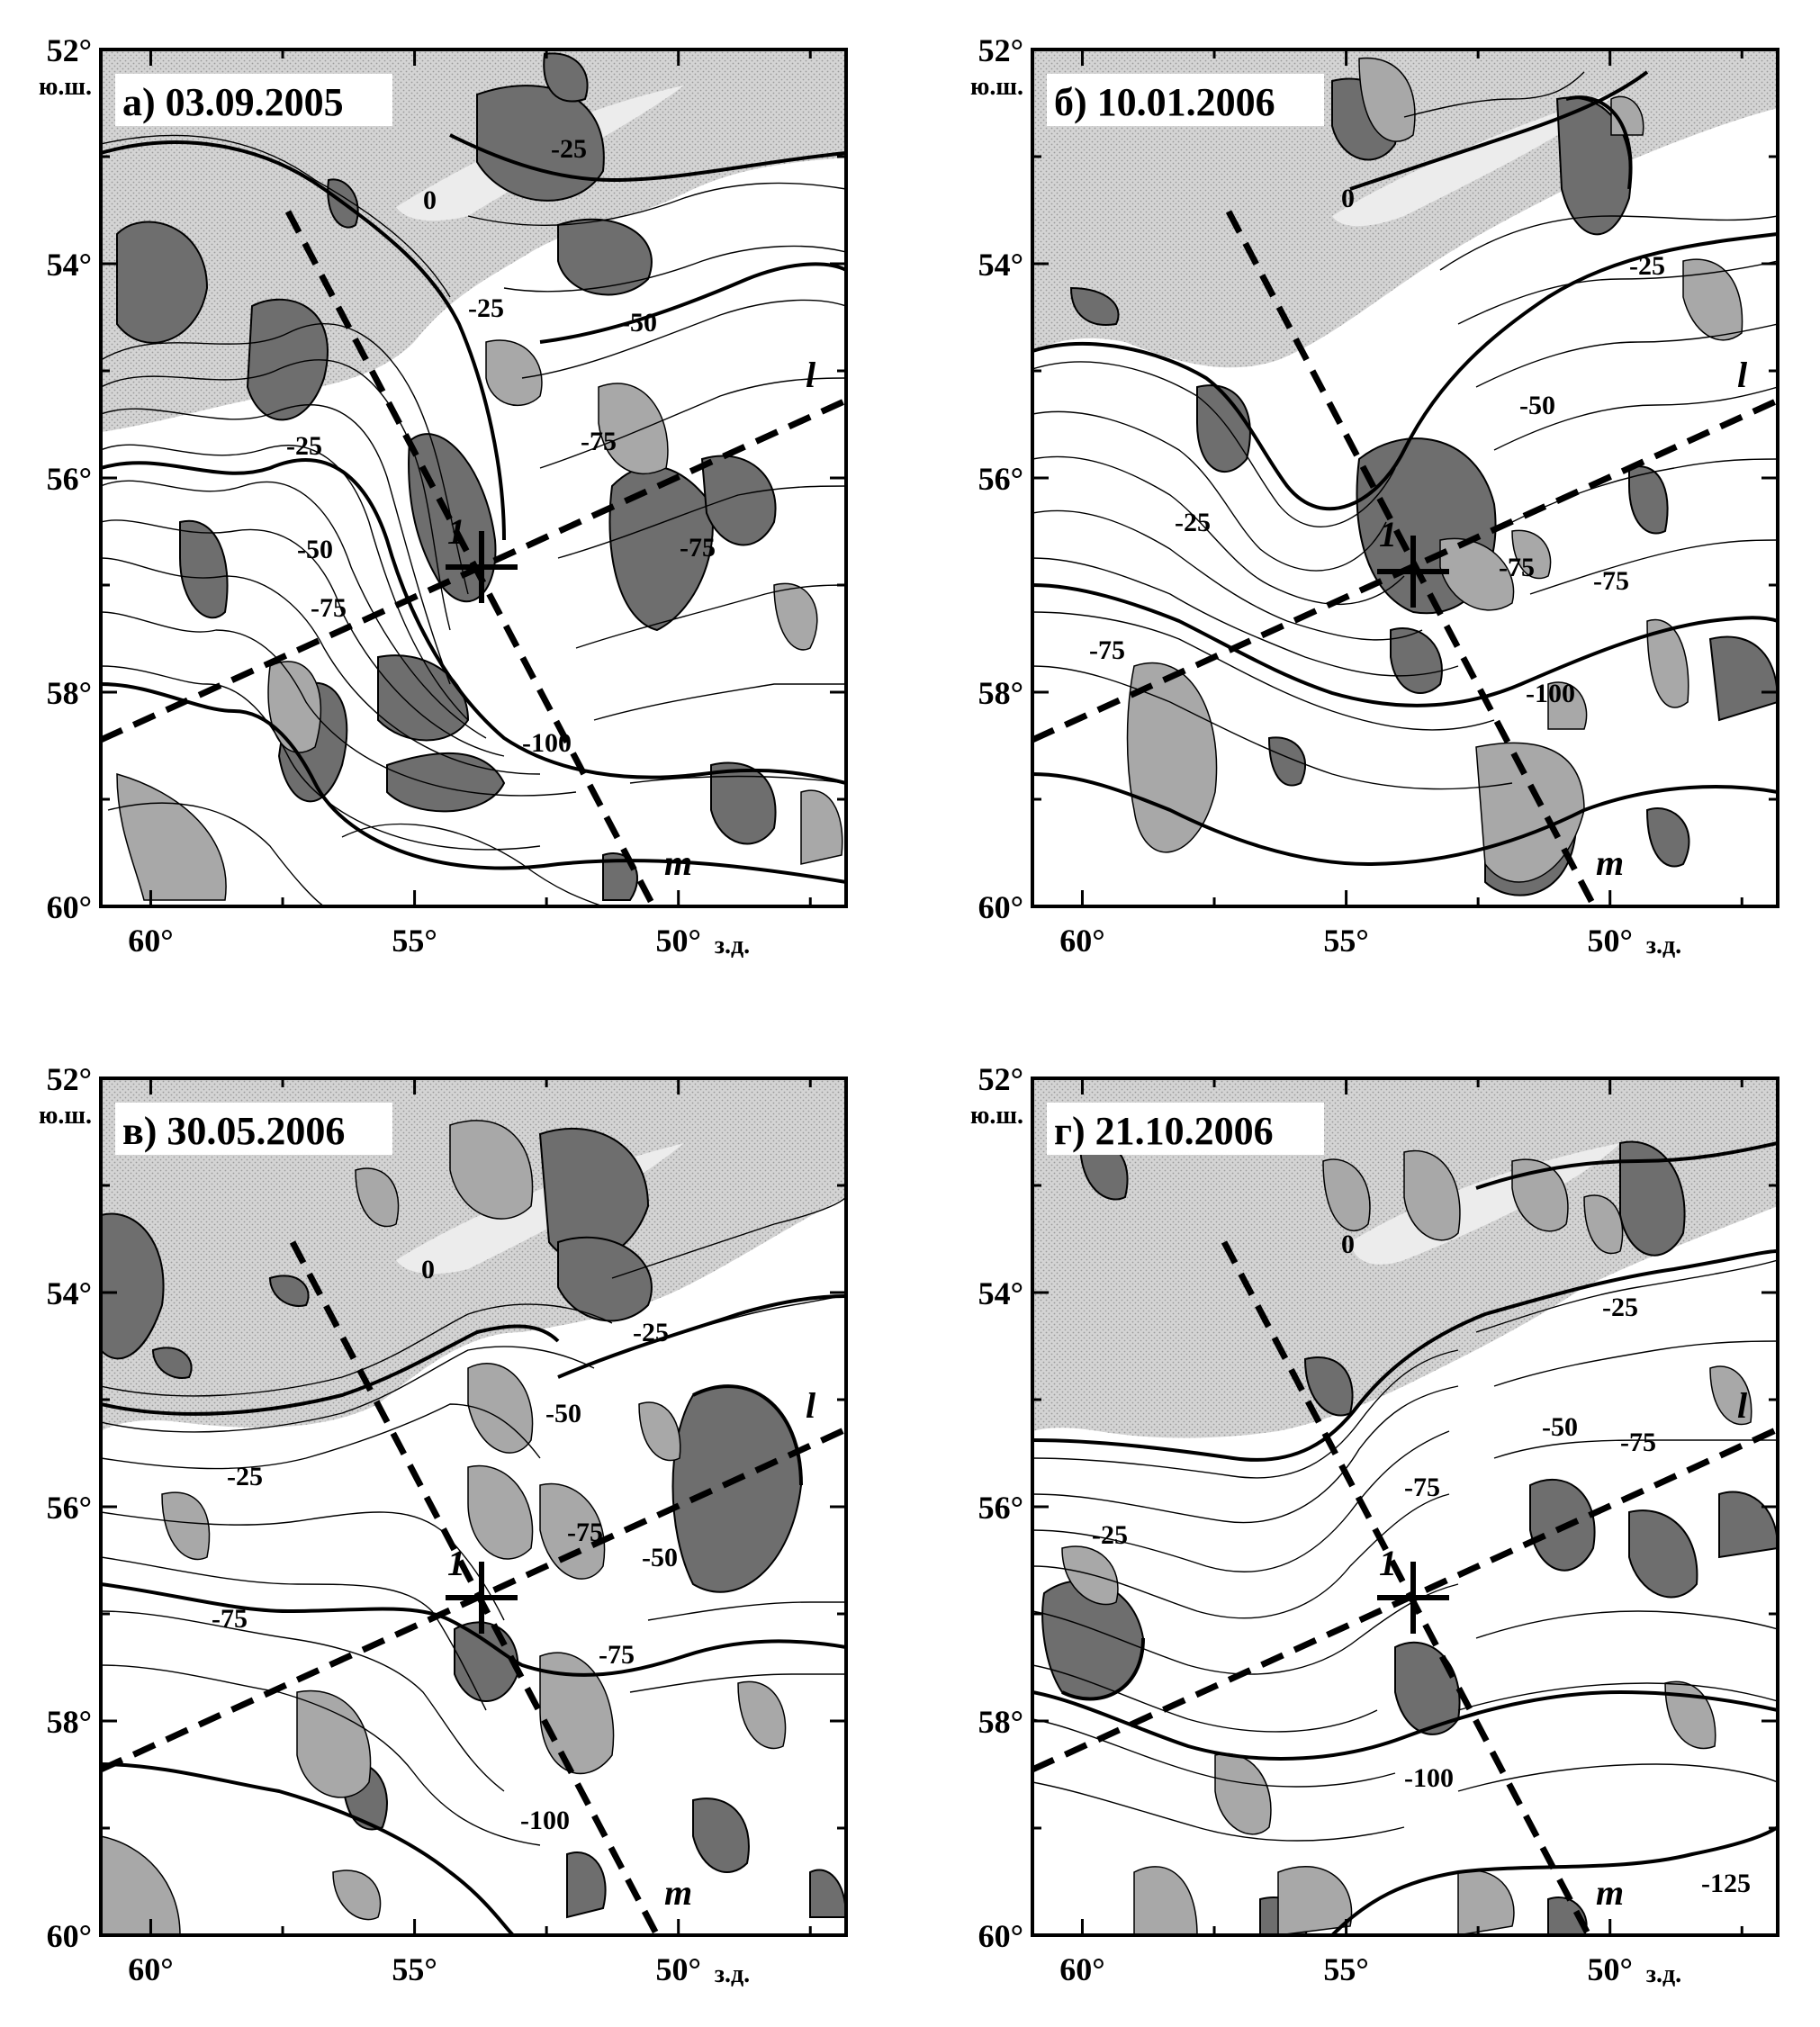  I want to click on panel-b-section-m, so click(1411, 558).